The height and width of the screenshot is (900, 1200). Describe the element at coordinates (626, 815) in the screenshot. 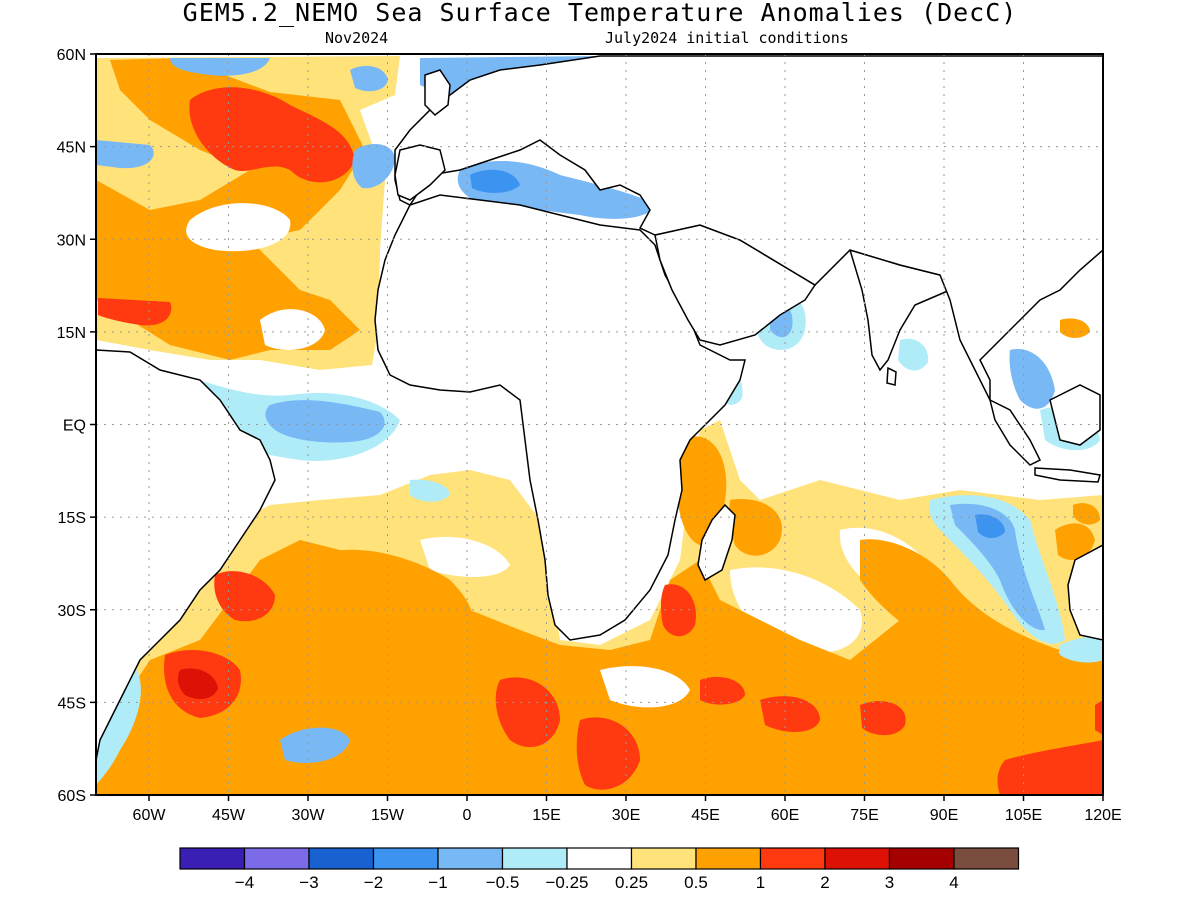

I see `lon-tick-label: 30E` at that location.